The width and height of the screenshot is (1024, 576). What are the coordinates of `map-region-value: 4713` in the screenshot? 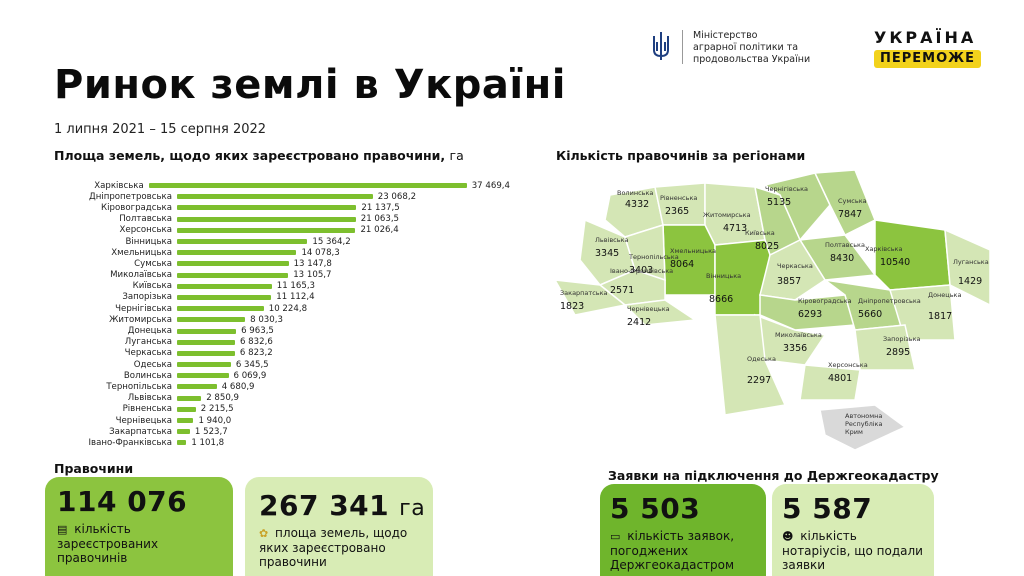 It's located at (735, 228).